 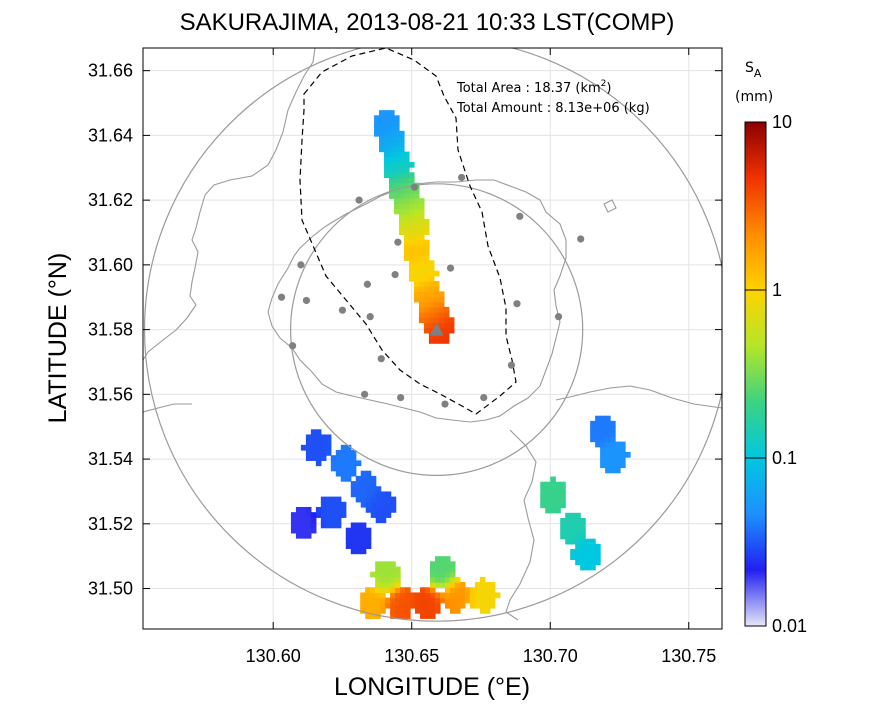 I want to click on y-tick-label: 31.54, so click(x=110, y=459).